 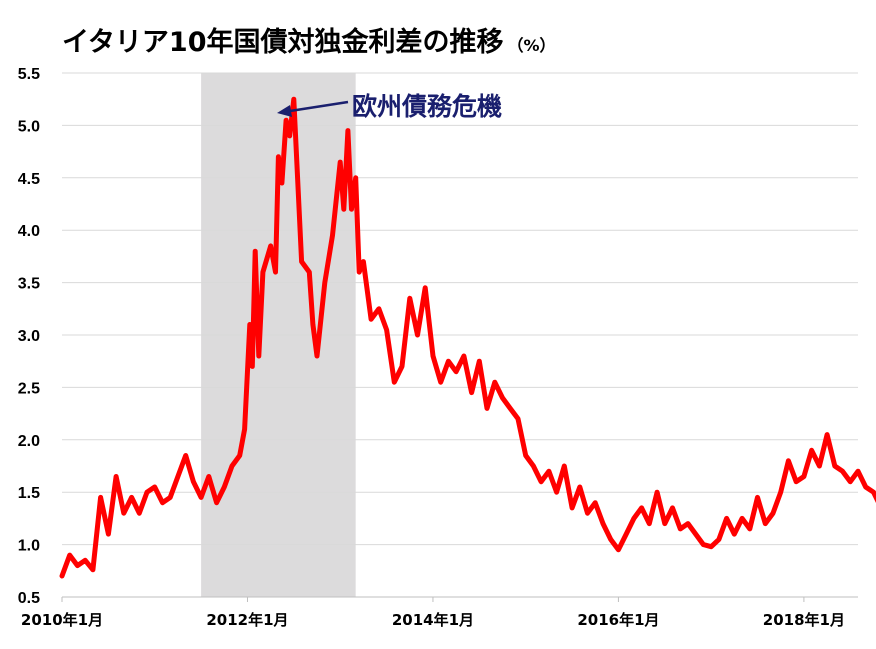 I want to click on y-tick-label: 0.5, so click(x=29, y=598).